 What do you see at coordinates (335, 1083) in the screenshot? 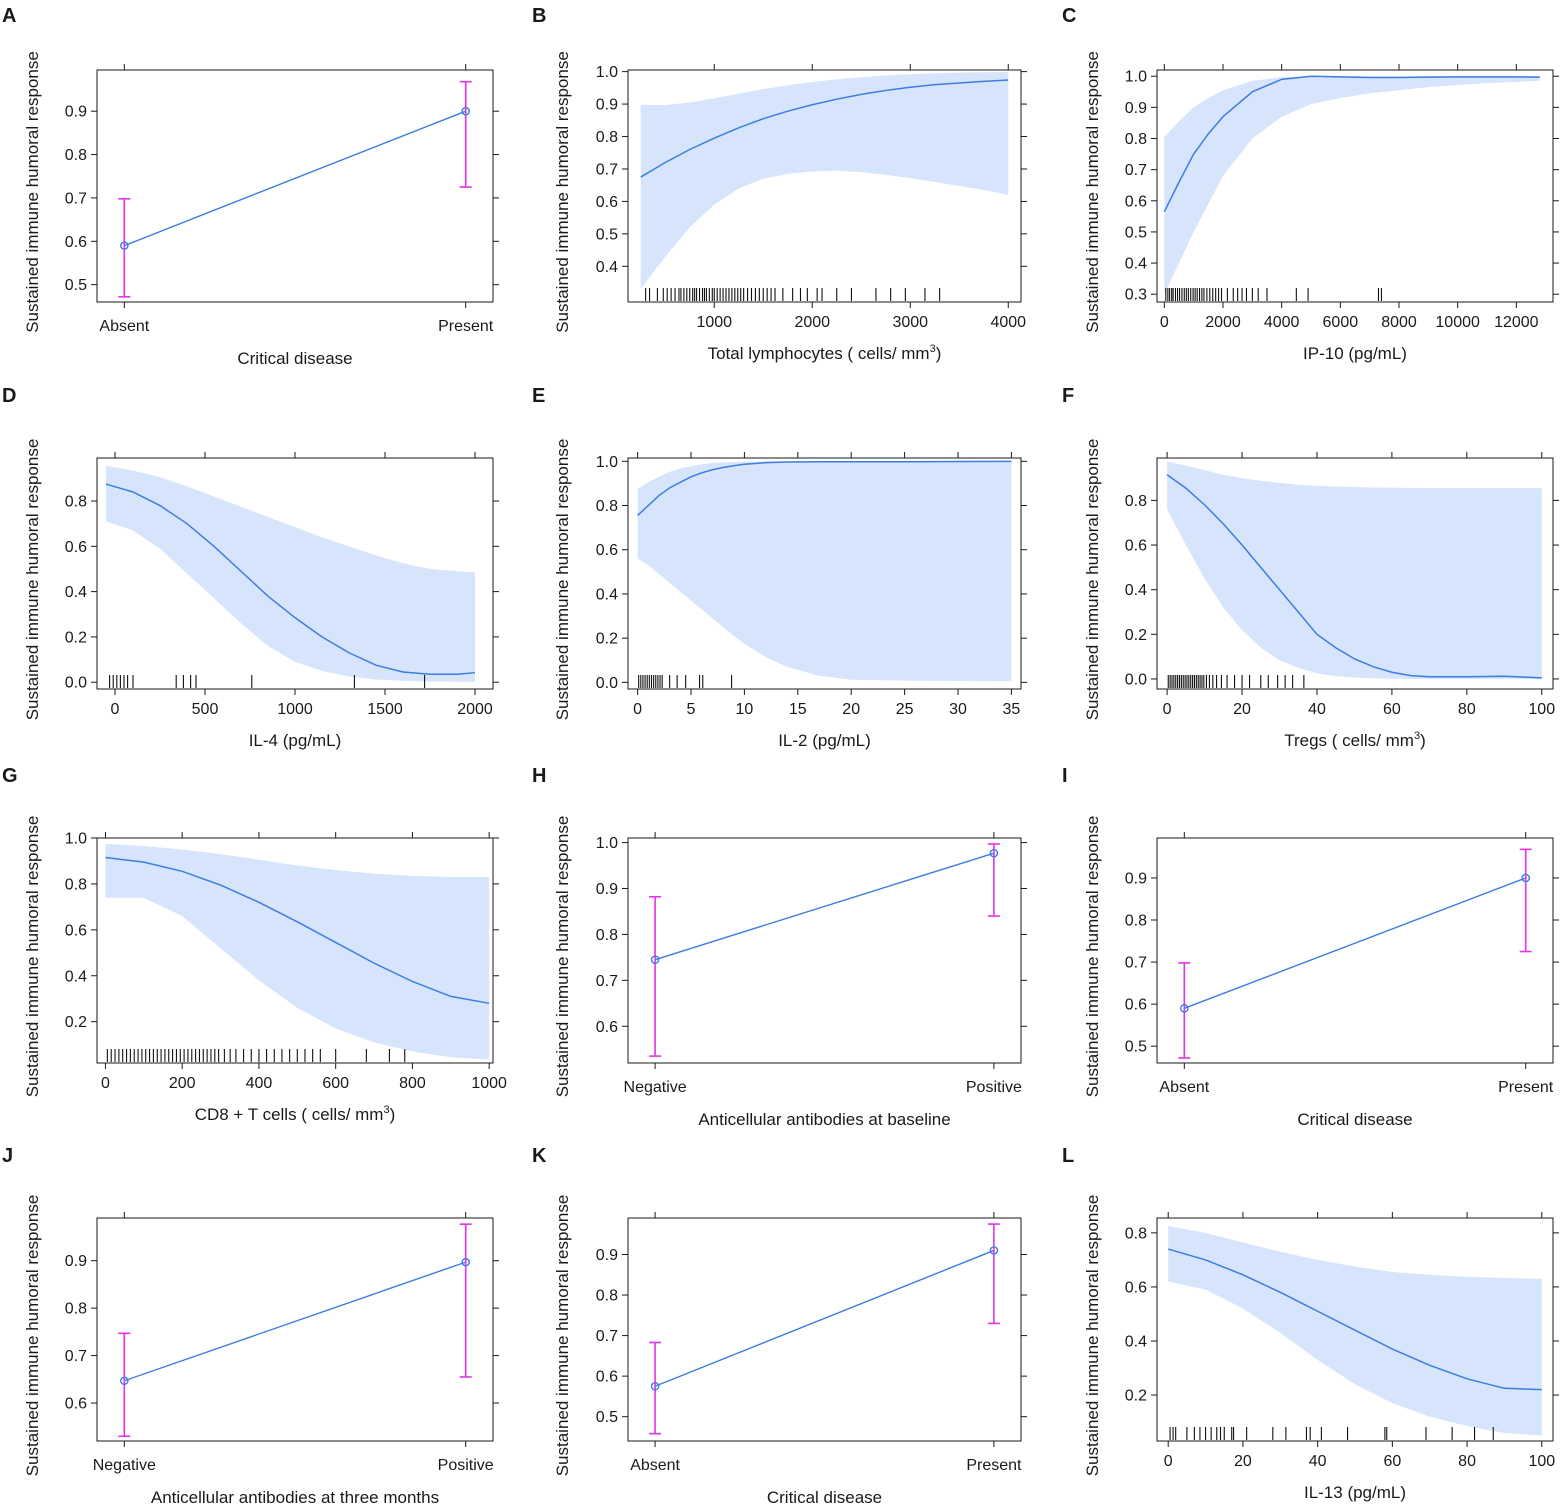
I see `x-tick-label: 600` at bounding box center [335, 1083].